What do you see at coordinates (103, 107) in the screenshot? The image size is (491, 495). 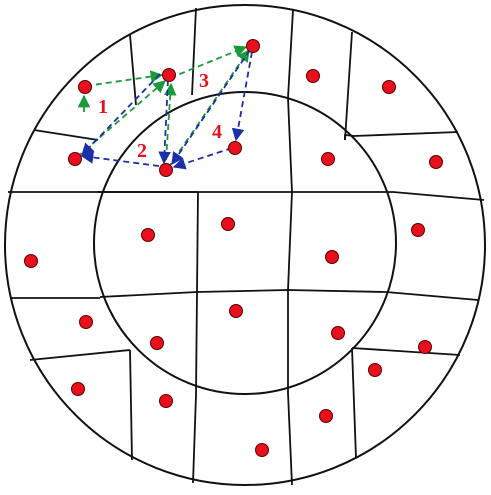 I see `label-1: 1` at bounding box center [103, 107].